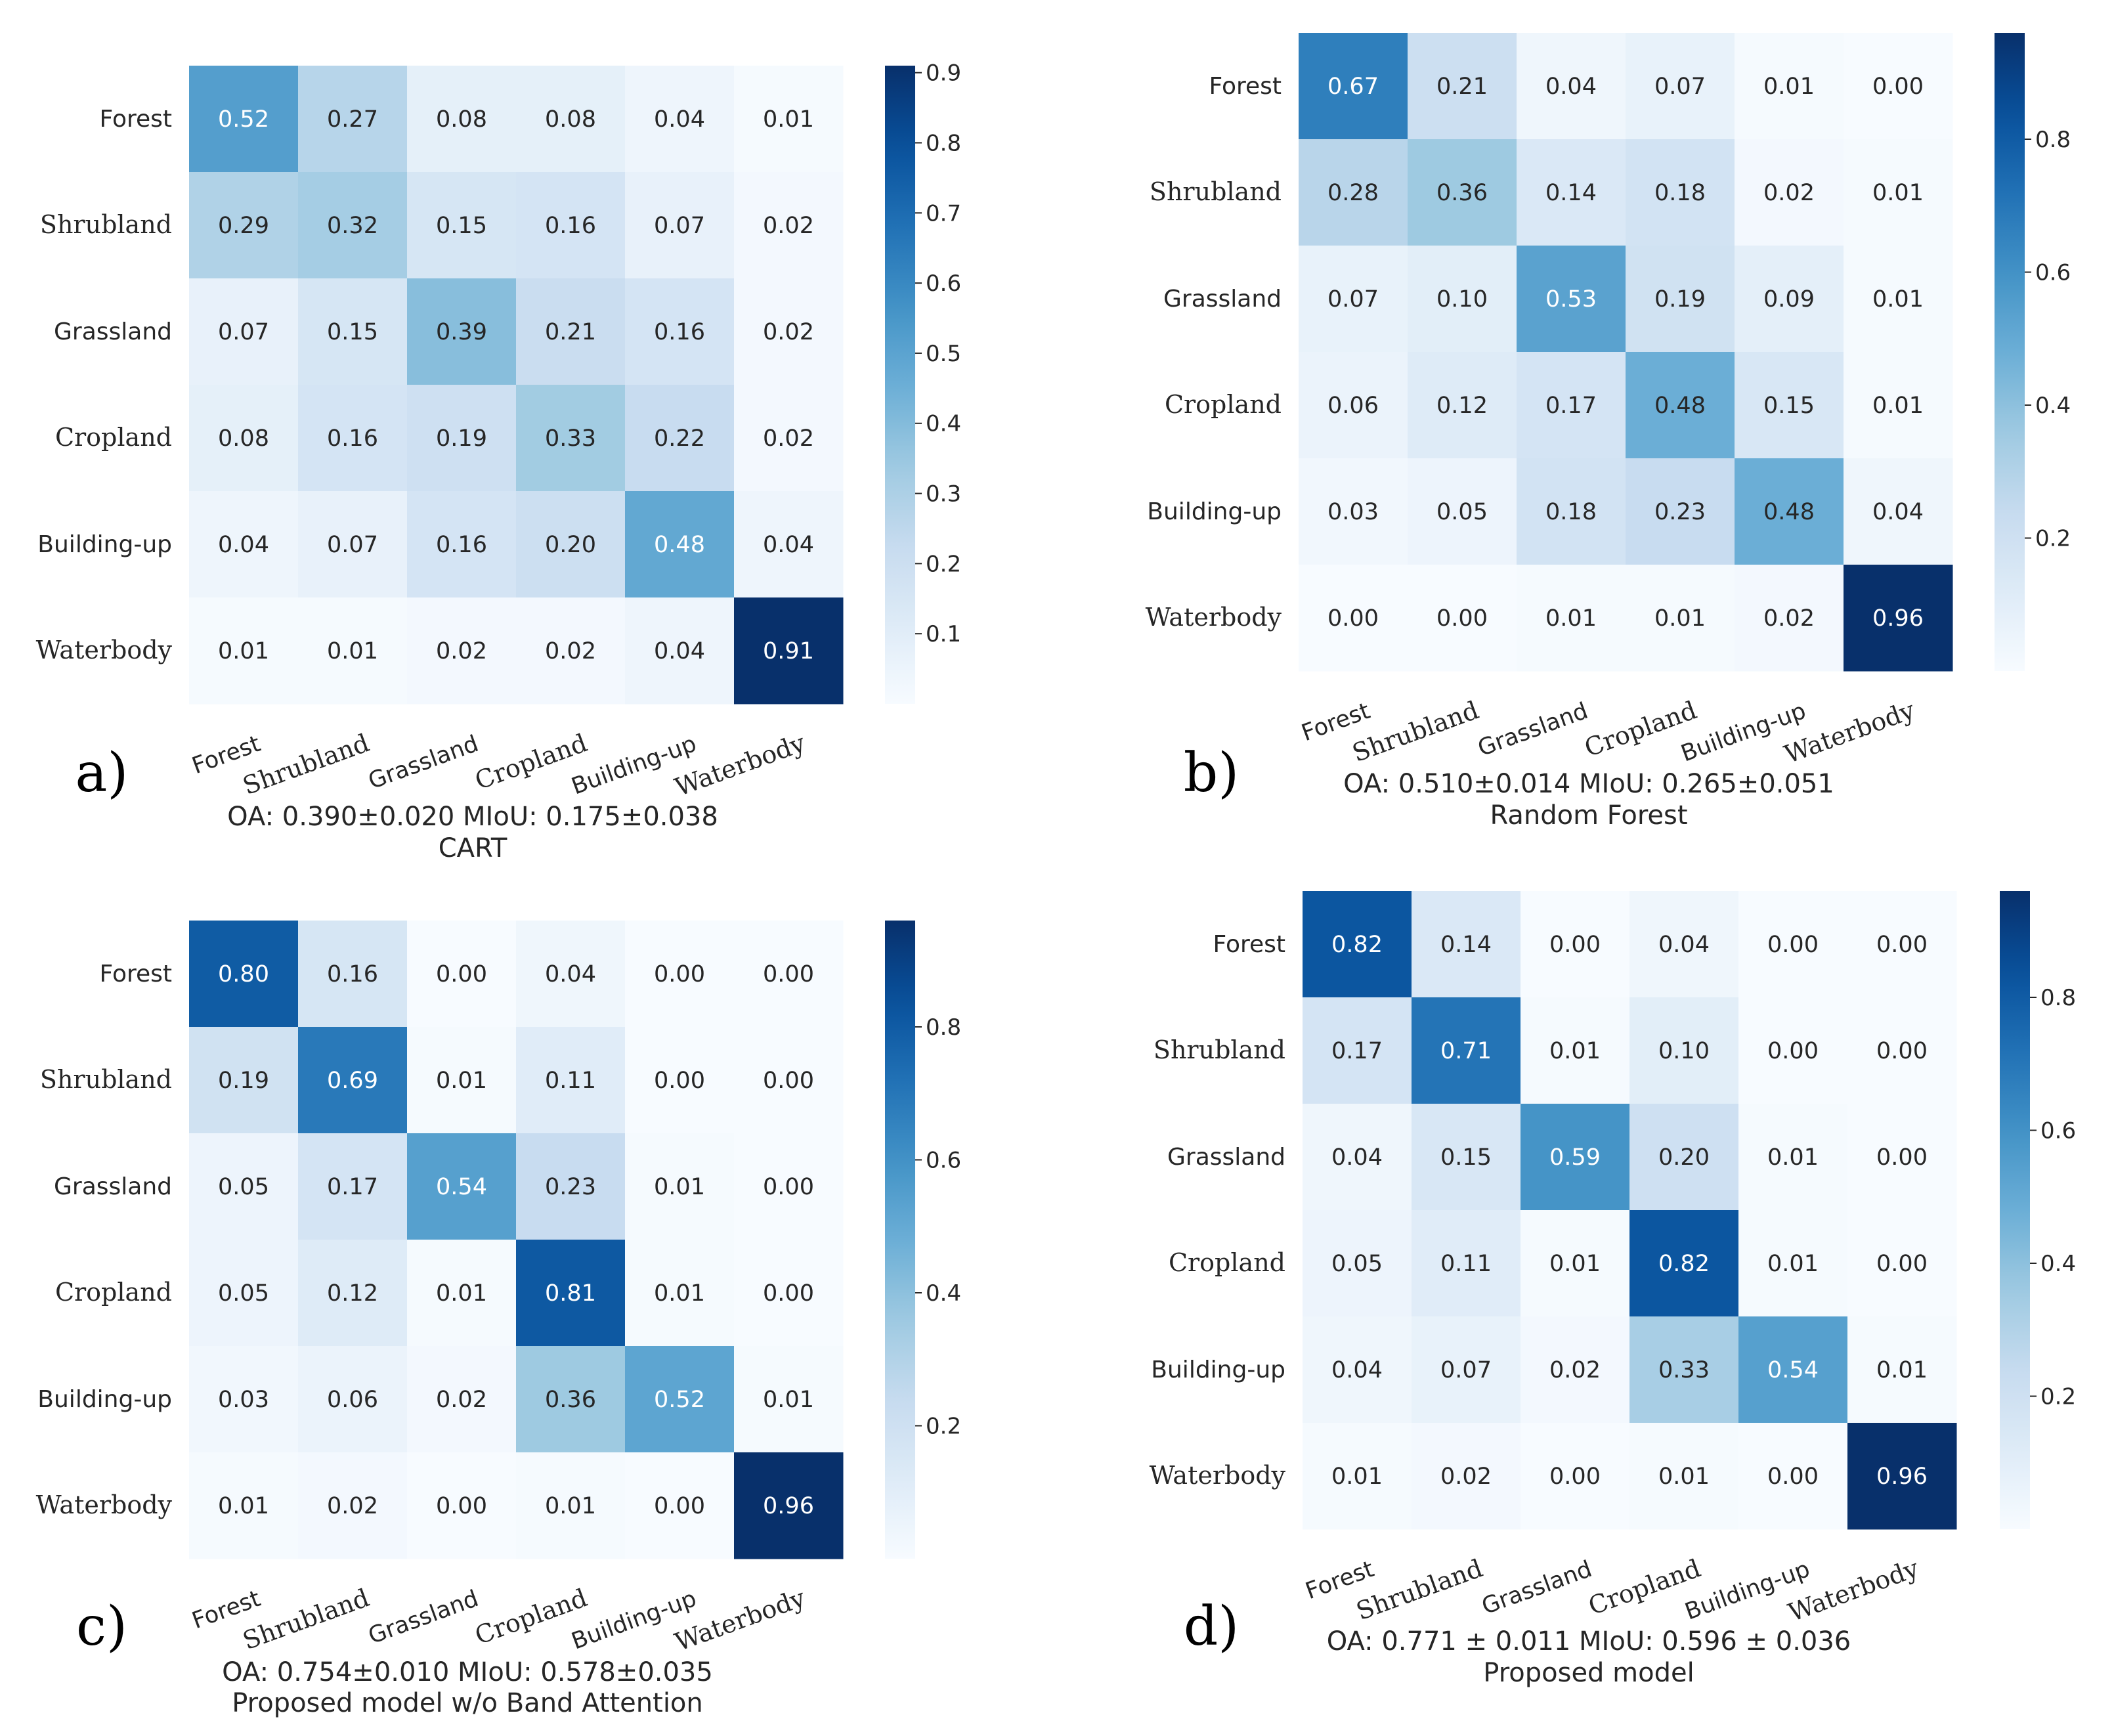 This screenshot has width=2114, height=1736. I want to click on row-label: Building-up, so click(1214, 511).